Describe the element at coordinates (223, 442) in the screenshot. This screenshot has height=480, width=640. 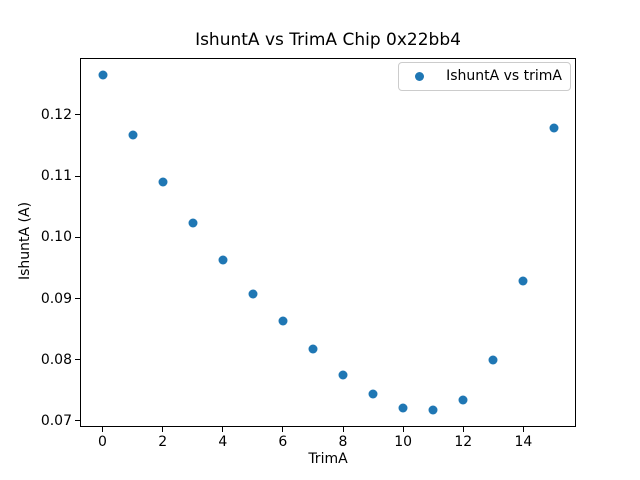
I see `x-tick-label: 4` at that location.